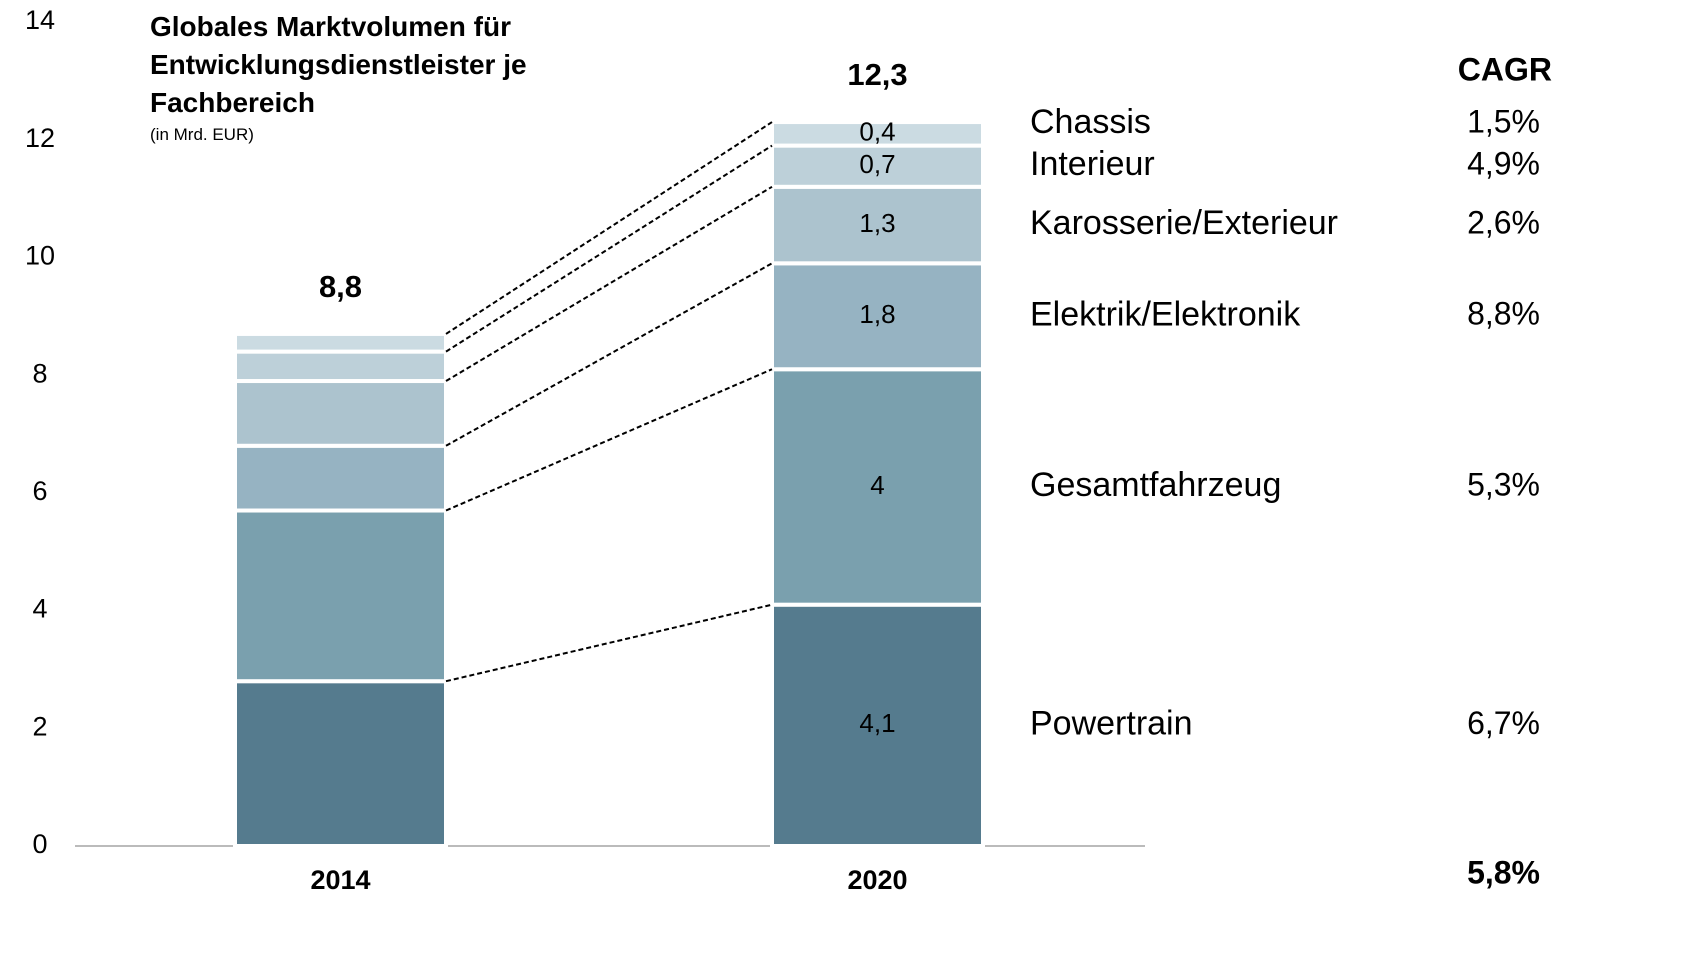  I want to click on y-tick-label: 14, so click(40, 20).